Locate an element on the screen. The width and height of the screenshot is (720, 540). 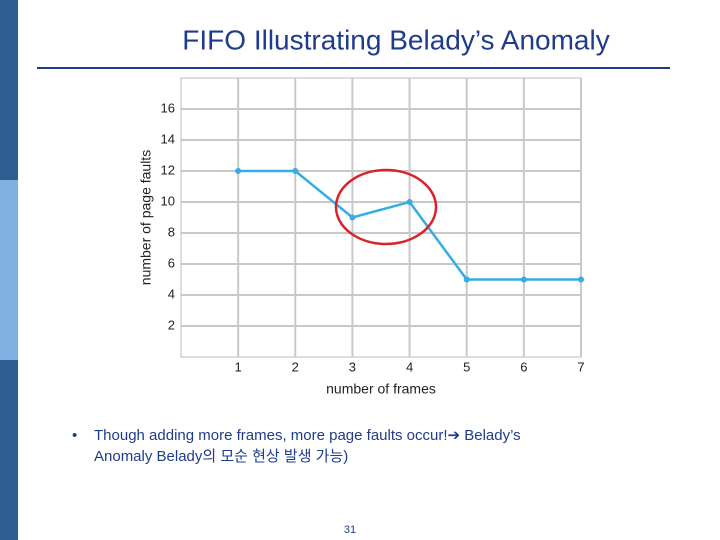
y-tick-label: 12 is located at coordinates (168, 169).